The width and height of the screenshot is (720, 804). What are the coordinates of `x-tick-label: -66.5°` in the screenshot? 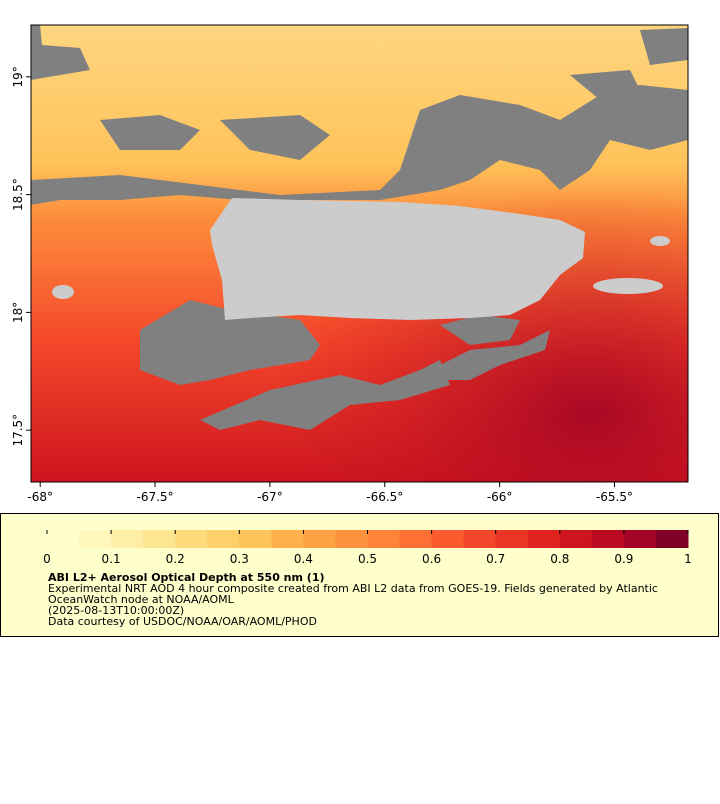 It's located at (384, 497).